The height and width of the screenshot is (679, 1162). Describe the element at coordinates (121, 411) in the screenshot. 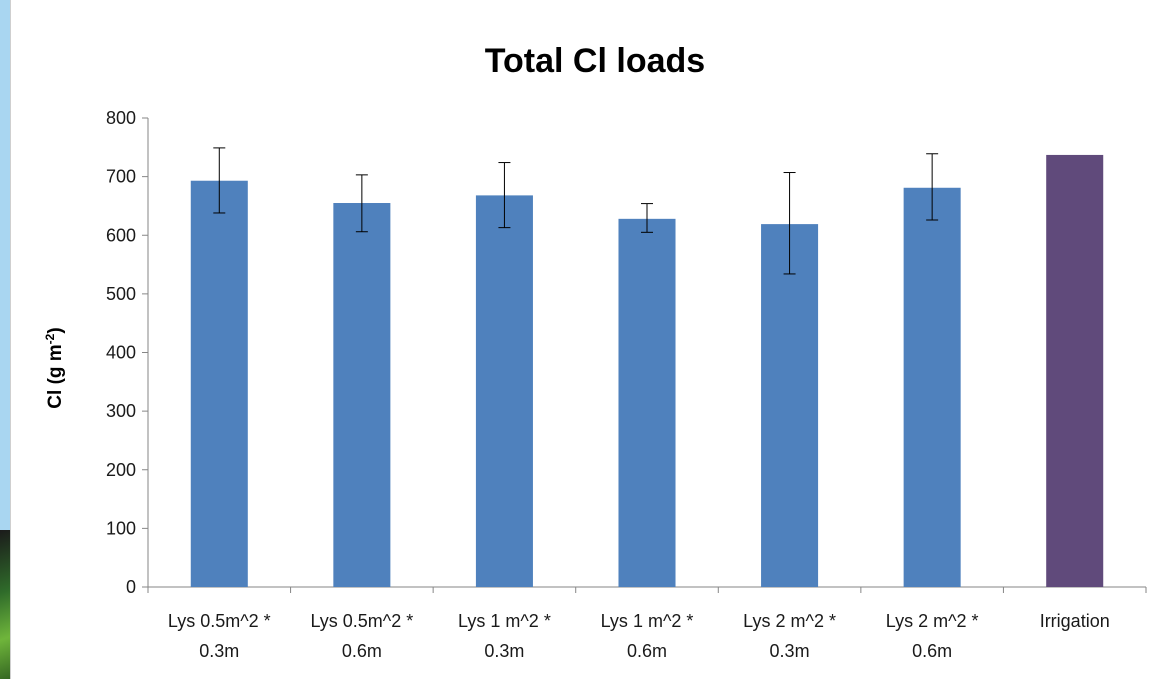

I see `y-tick-label: 300` at that location.